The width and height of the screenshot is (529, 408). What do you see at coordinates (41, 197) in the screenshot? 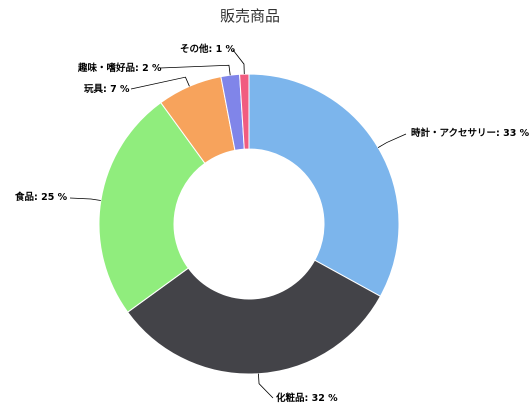
I see `data-label-3: 食品: 25 %` at bounding box center [41, 197].